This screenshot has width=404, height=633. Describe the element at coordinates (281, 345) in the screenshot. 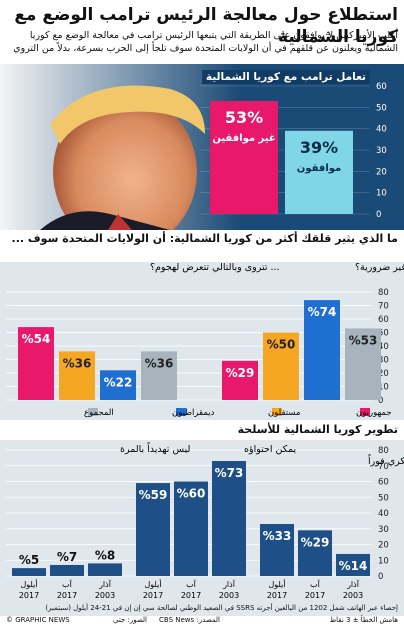

I see `bar-value-label: %50` at that location.